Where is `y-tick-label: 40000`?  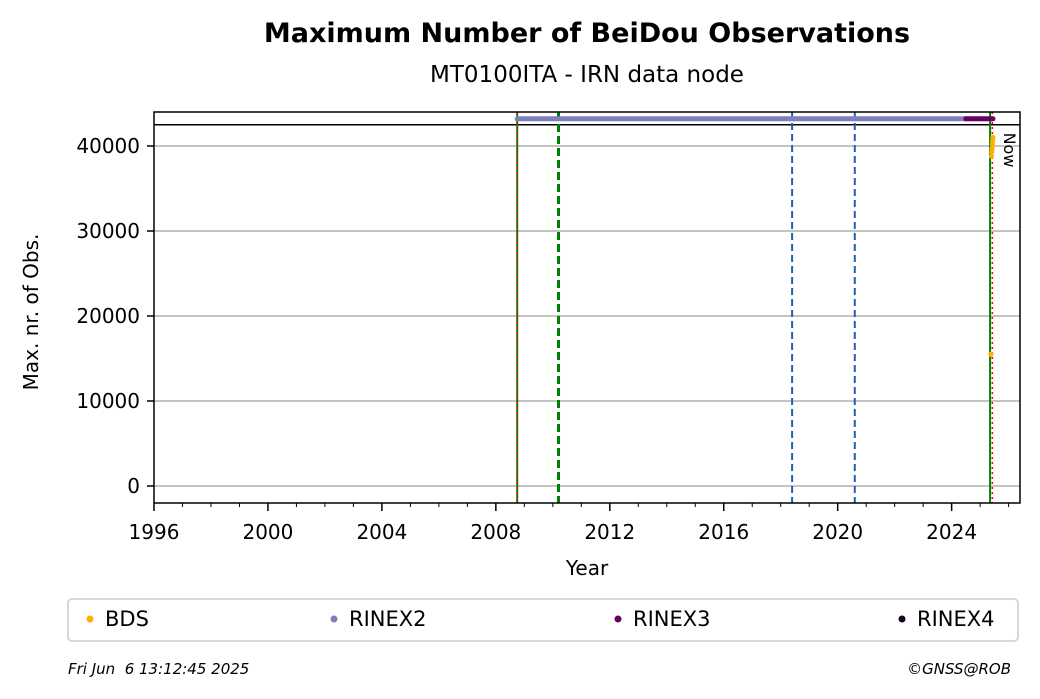
y-tick-label: 40000 is located at coordinates (108, 146).